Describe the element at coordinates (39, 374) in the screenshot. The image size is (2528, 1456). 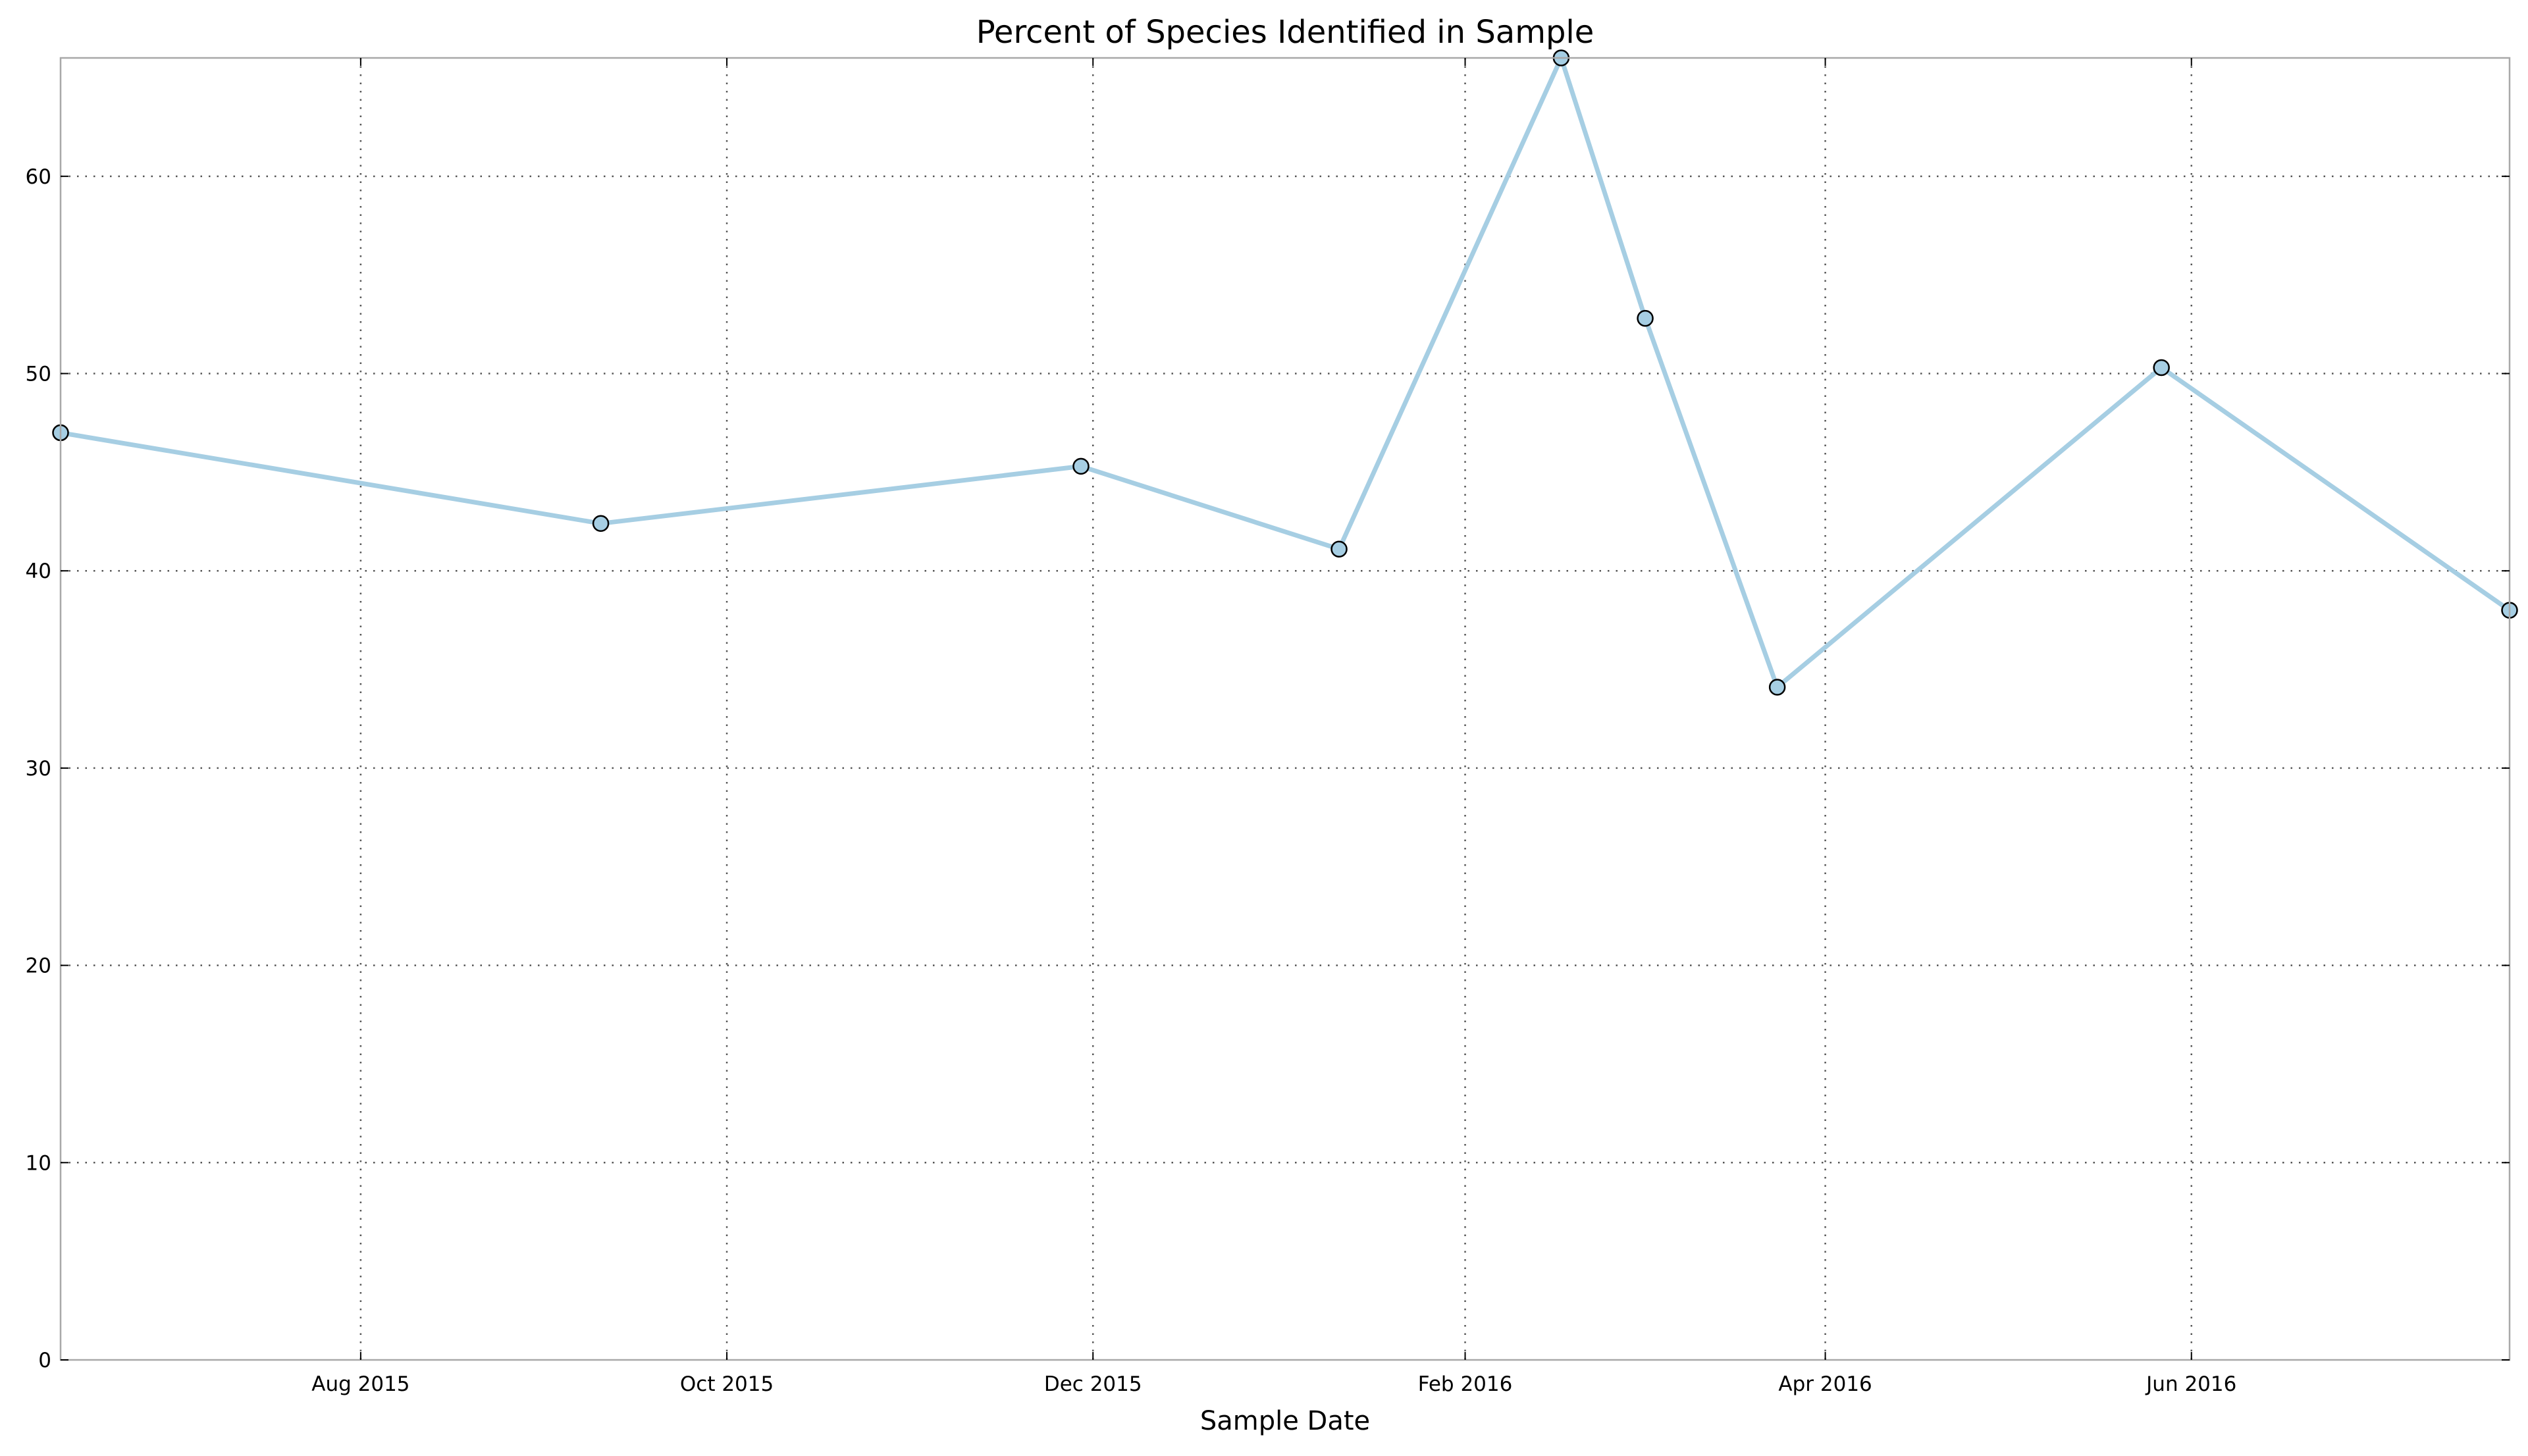
I see `y-tick-label: 50` at that location.